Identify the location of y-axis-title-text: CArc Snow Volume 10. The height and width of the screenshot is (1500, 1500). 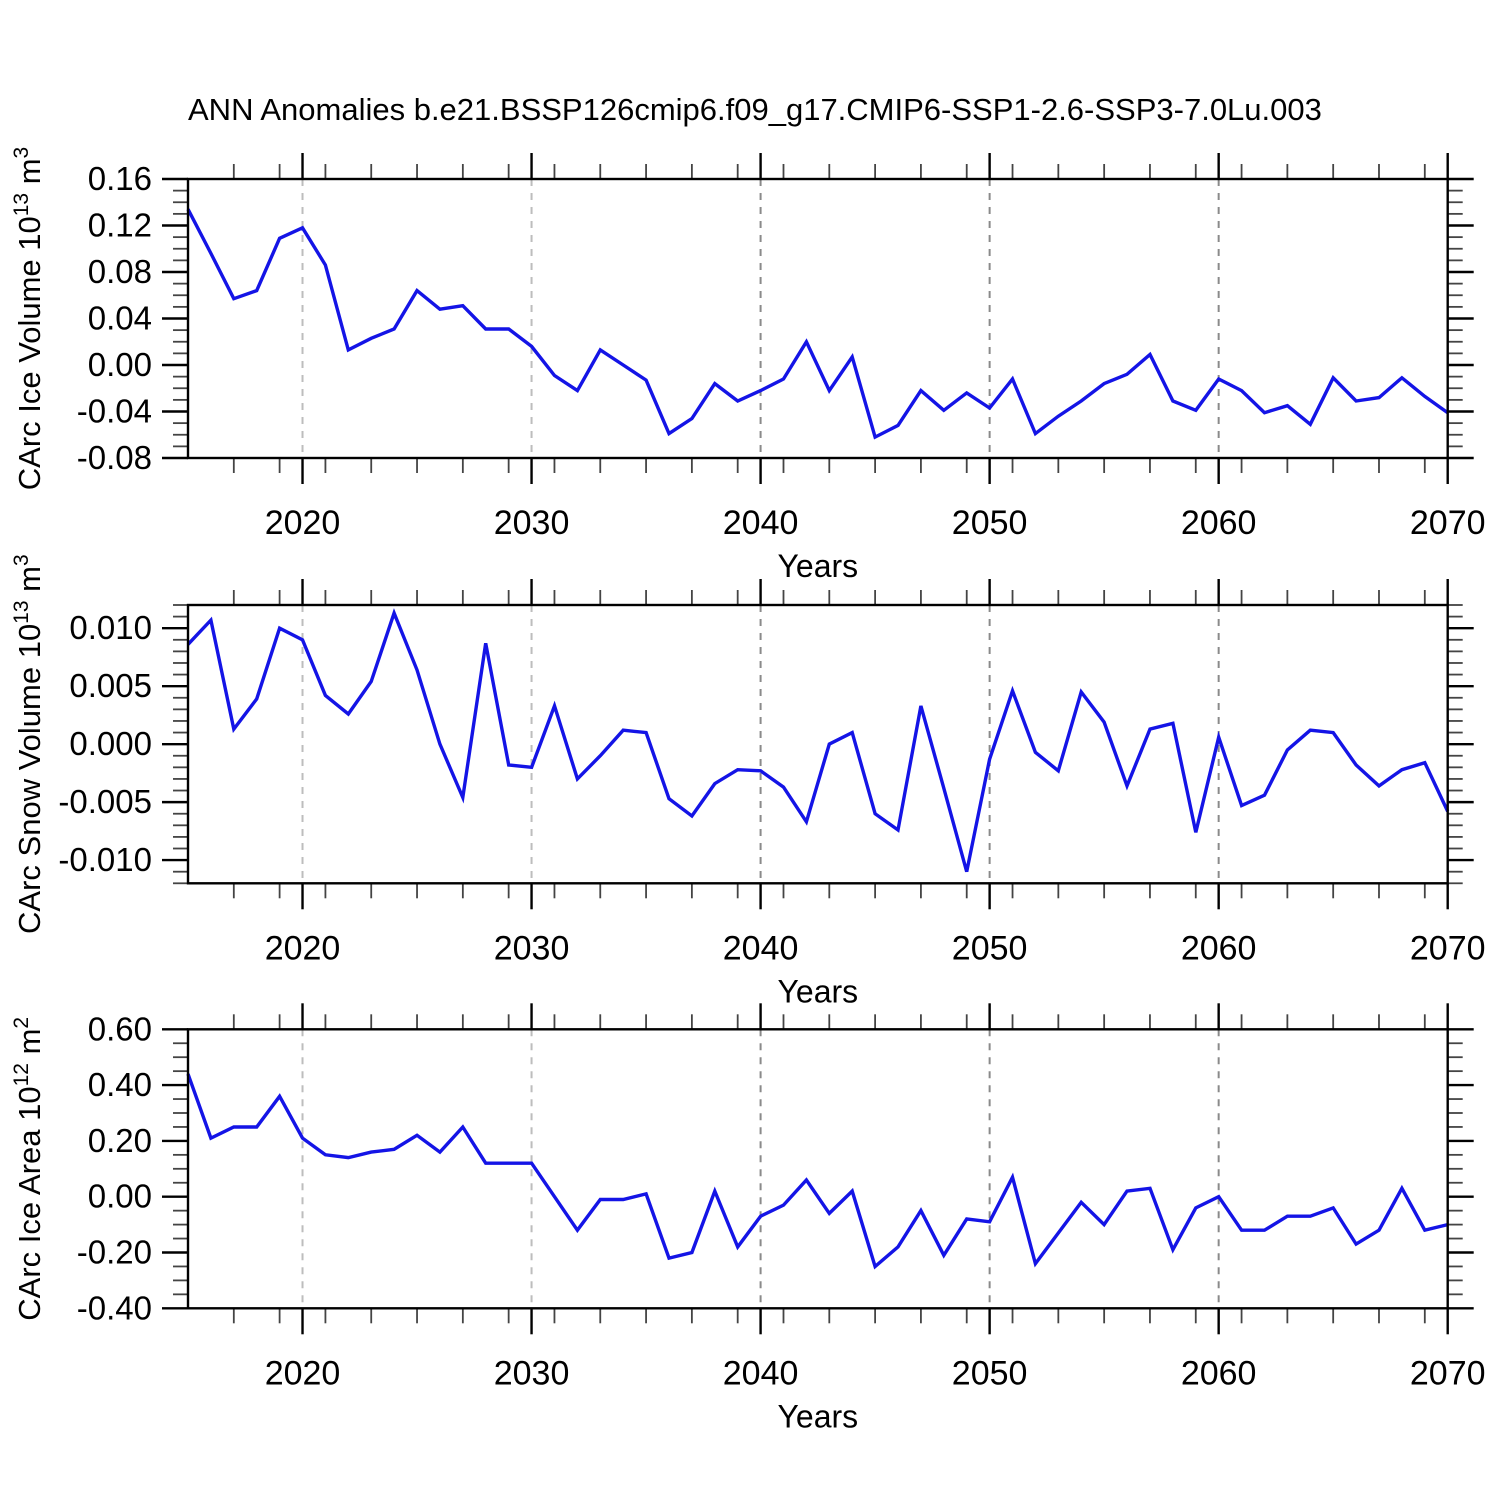
(29, 779).